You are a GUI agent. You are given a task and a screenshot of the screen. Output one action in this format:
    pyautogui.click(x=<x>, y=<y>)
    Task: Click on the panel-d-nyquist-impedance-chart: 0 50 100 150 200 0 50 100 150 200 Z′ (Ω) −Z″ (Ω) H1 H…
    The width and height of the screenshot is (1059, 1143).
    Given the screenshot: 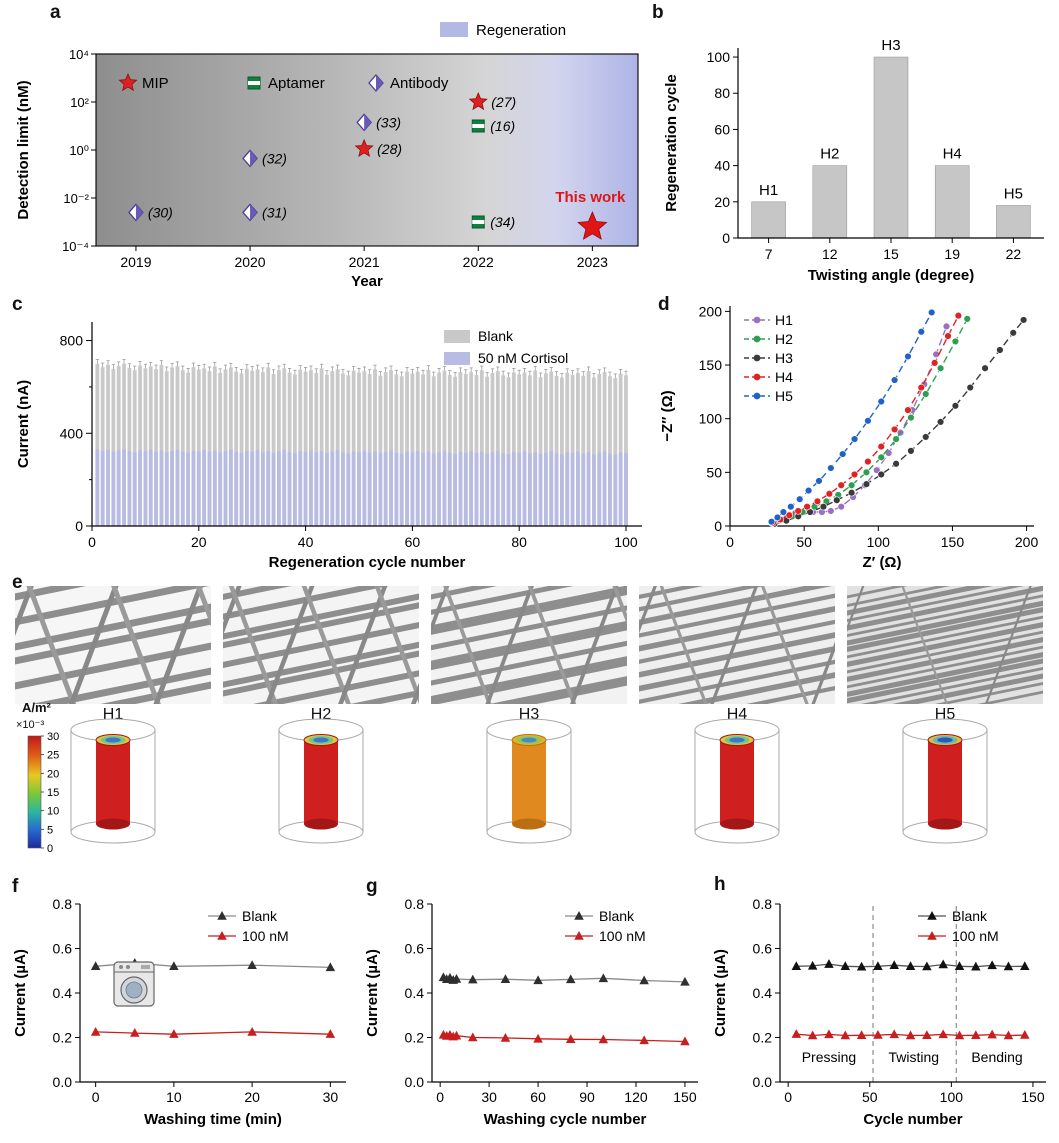 What is the action you would take?
    pyautogui.click(x=849, y=437)
    